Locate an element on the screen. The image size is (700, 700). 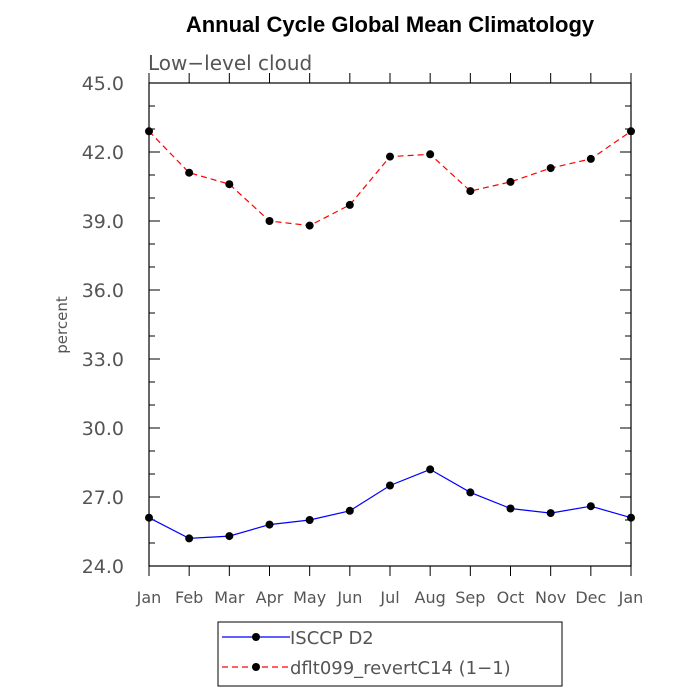
x-tick-label: Oct is located at coordinates (511, 597).